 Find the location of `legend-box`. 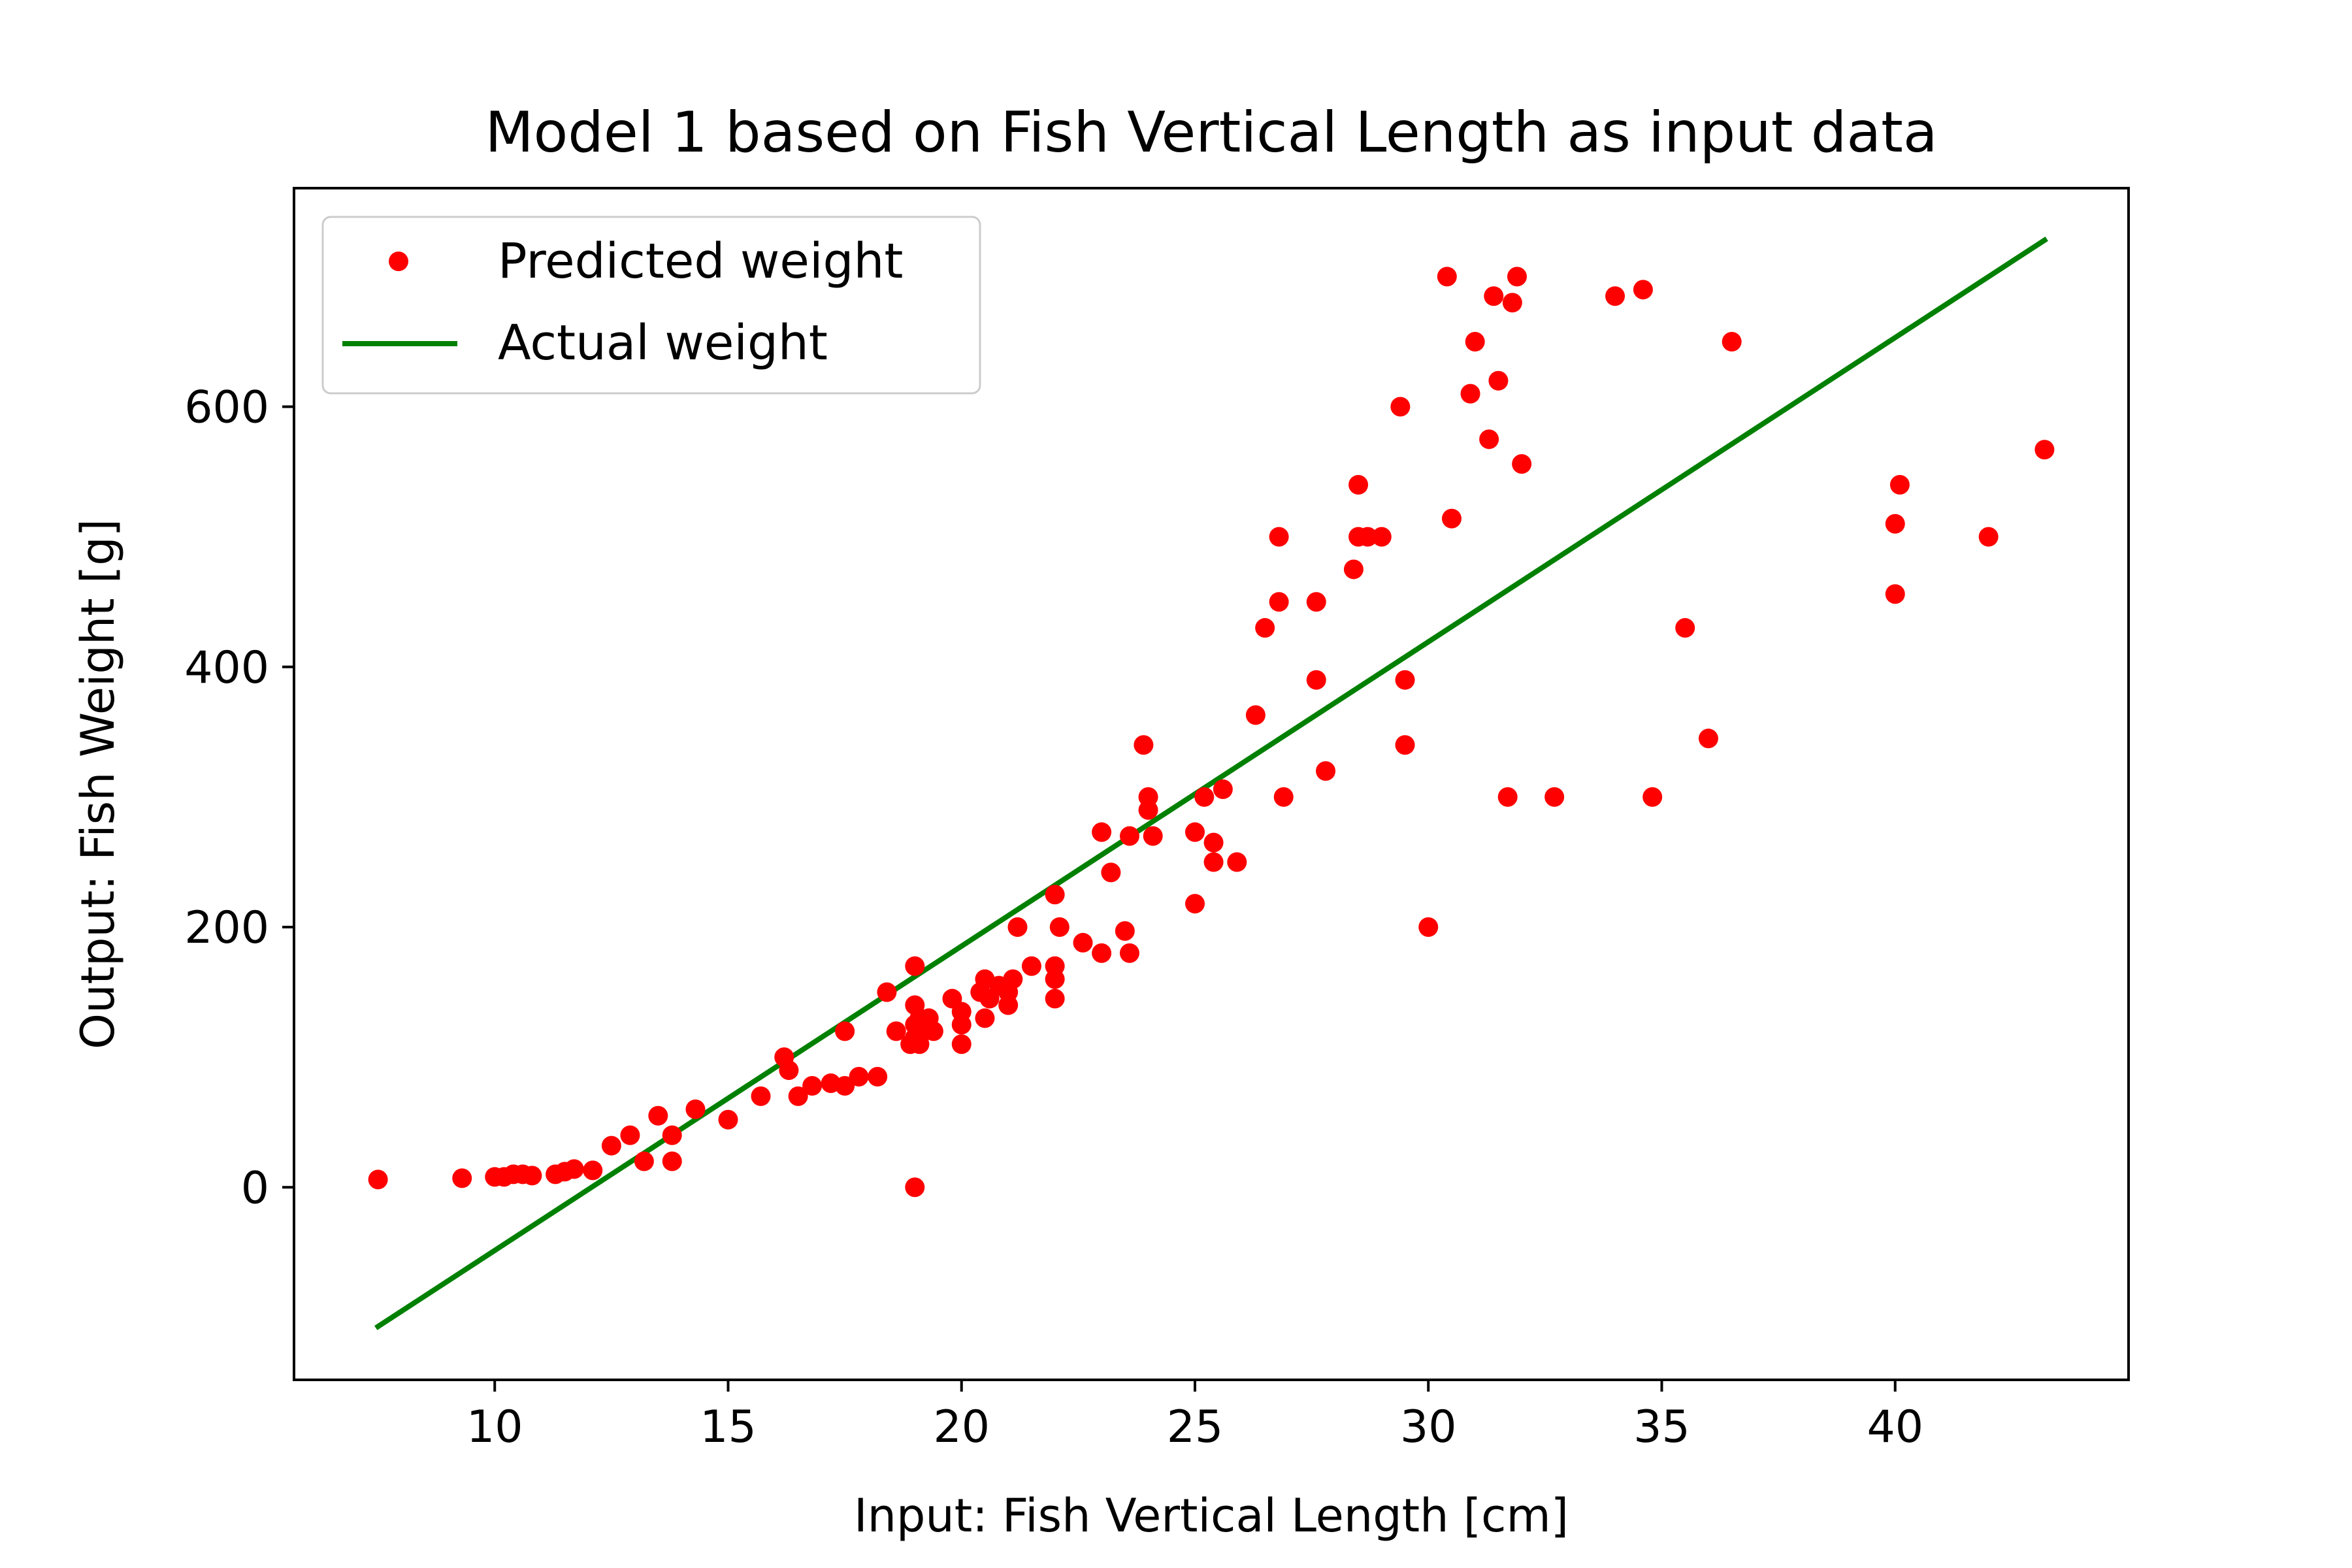

legend-box is located at coordinates (651, 305).